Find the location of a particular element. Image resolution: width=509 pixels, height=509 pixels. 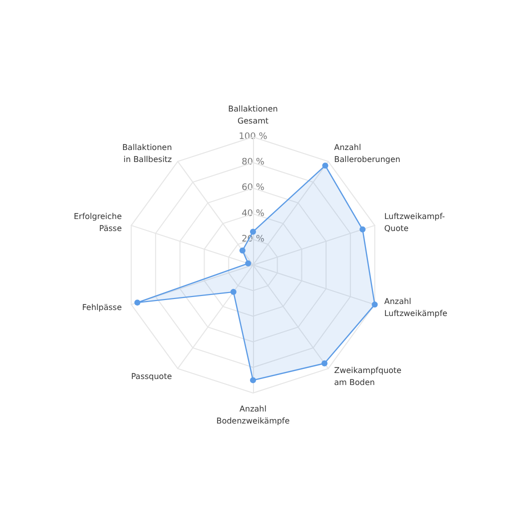

y-tick-label: 60 % is located at coordinates (253, 188).